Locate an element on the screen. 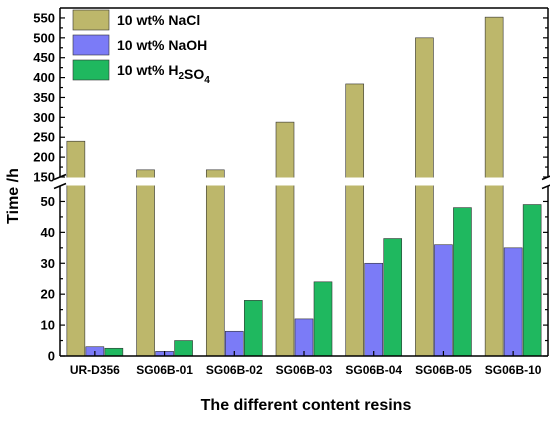  y-tick-label: 250 is located at coordinates (44, 137).